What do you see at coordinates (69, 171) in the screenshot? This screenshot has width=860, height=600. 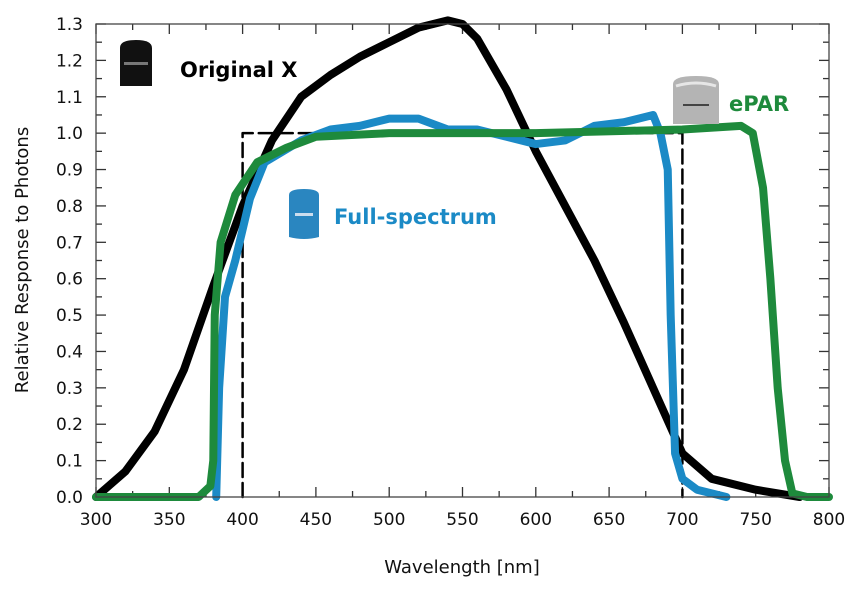 I see `y-tick-label: 0.9` at bounding box center [69, 171].